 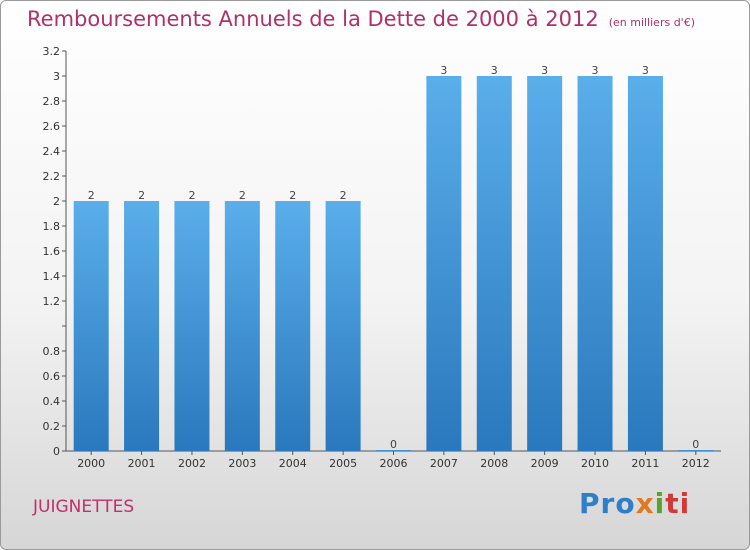 I want to click on x-tick-label: 2009, so click(x=545, y=463).